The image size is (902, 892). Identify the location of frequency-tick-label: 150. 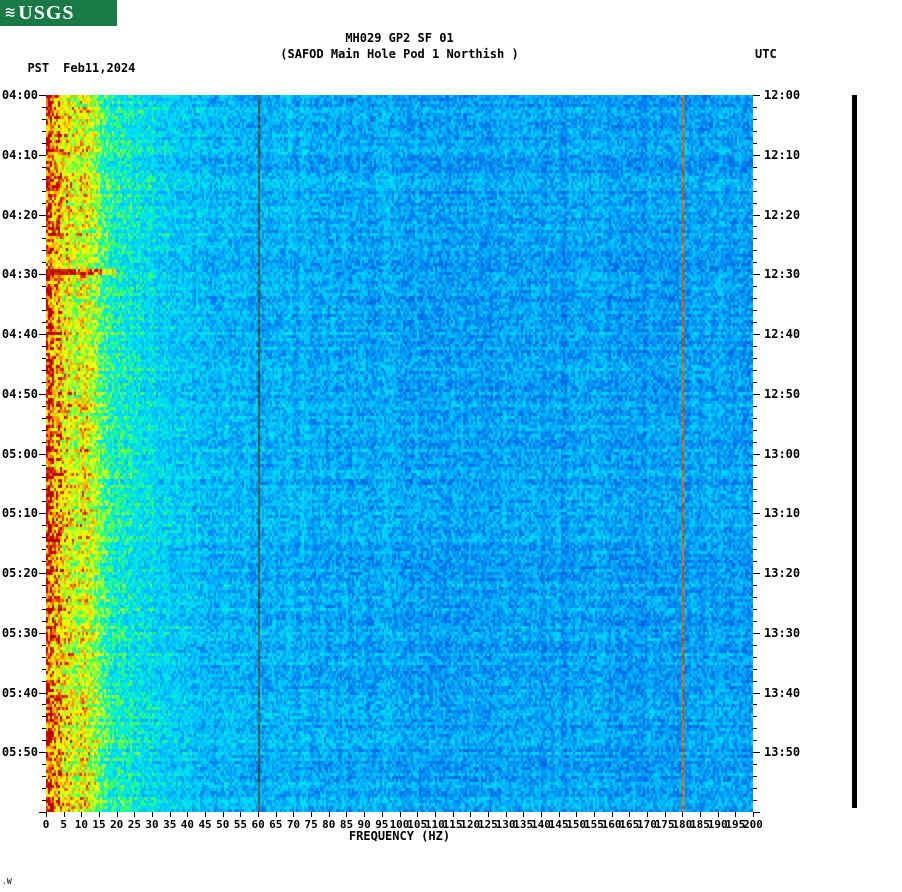
(576, 824).